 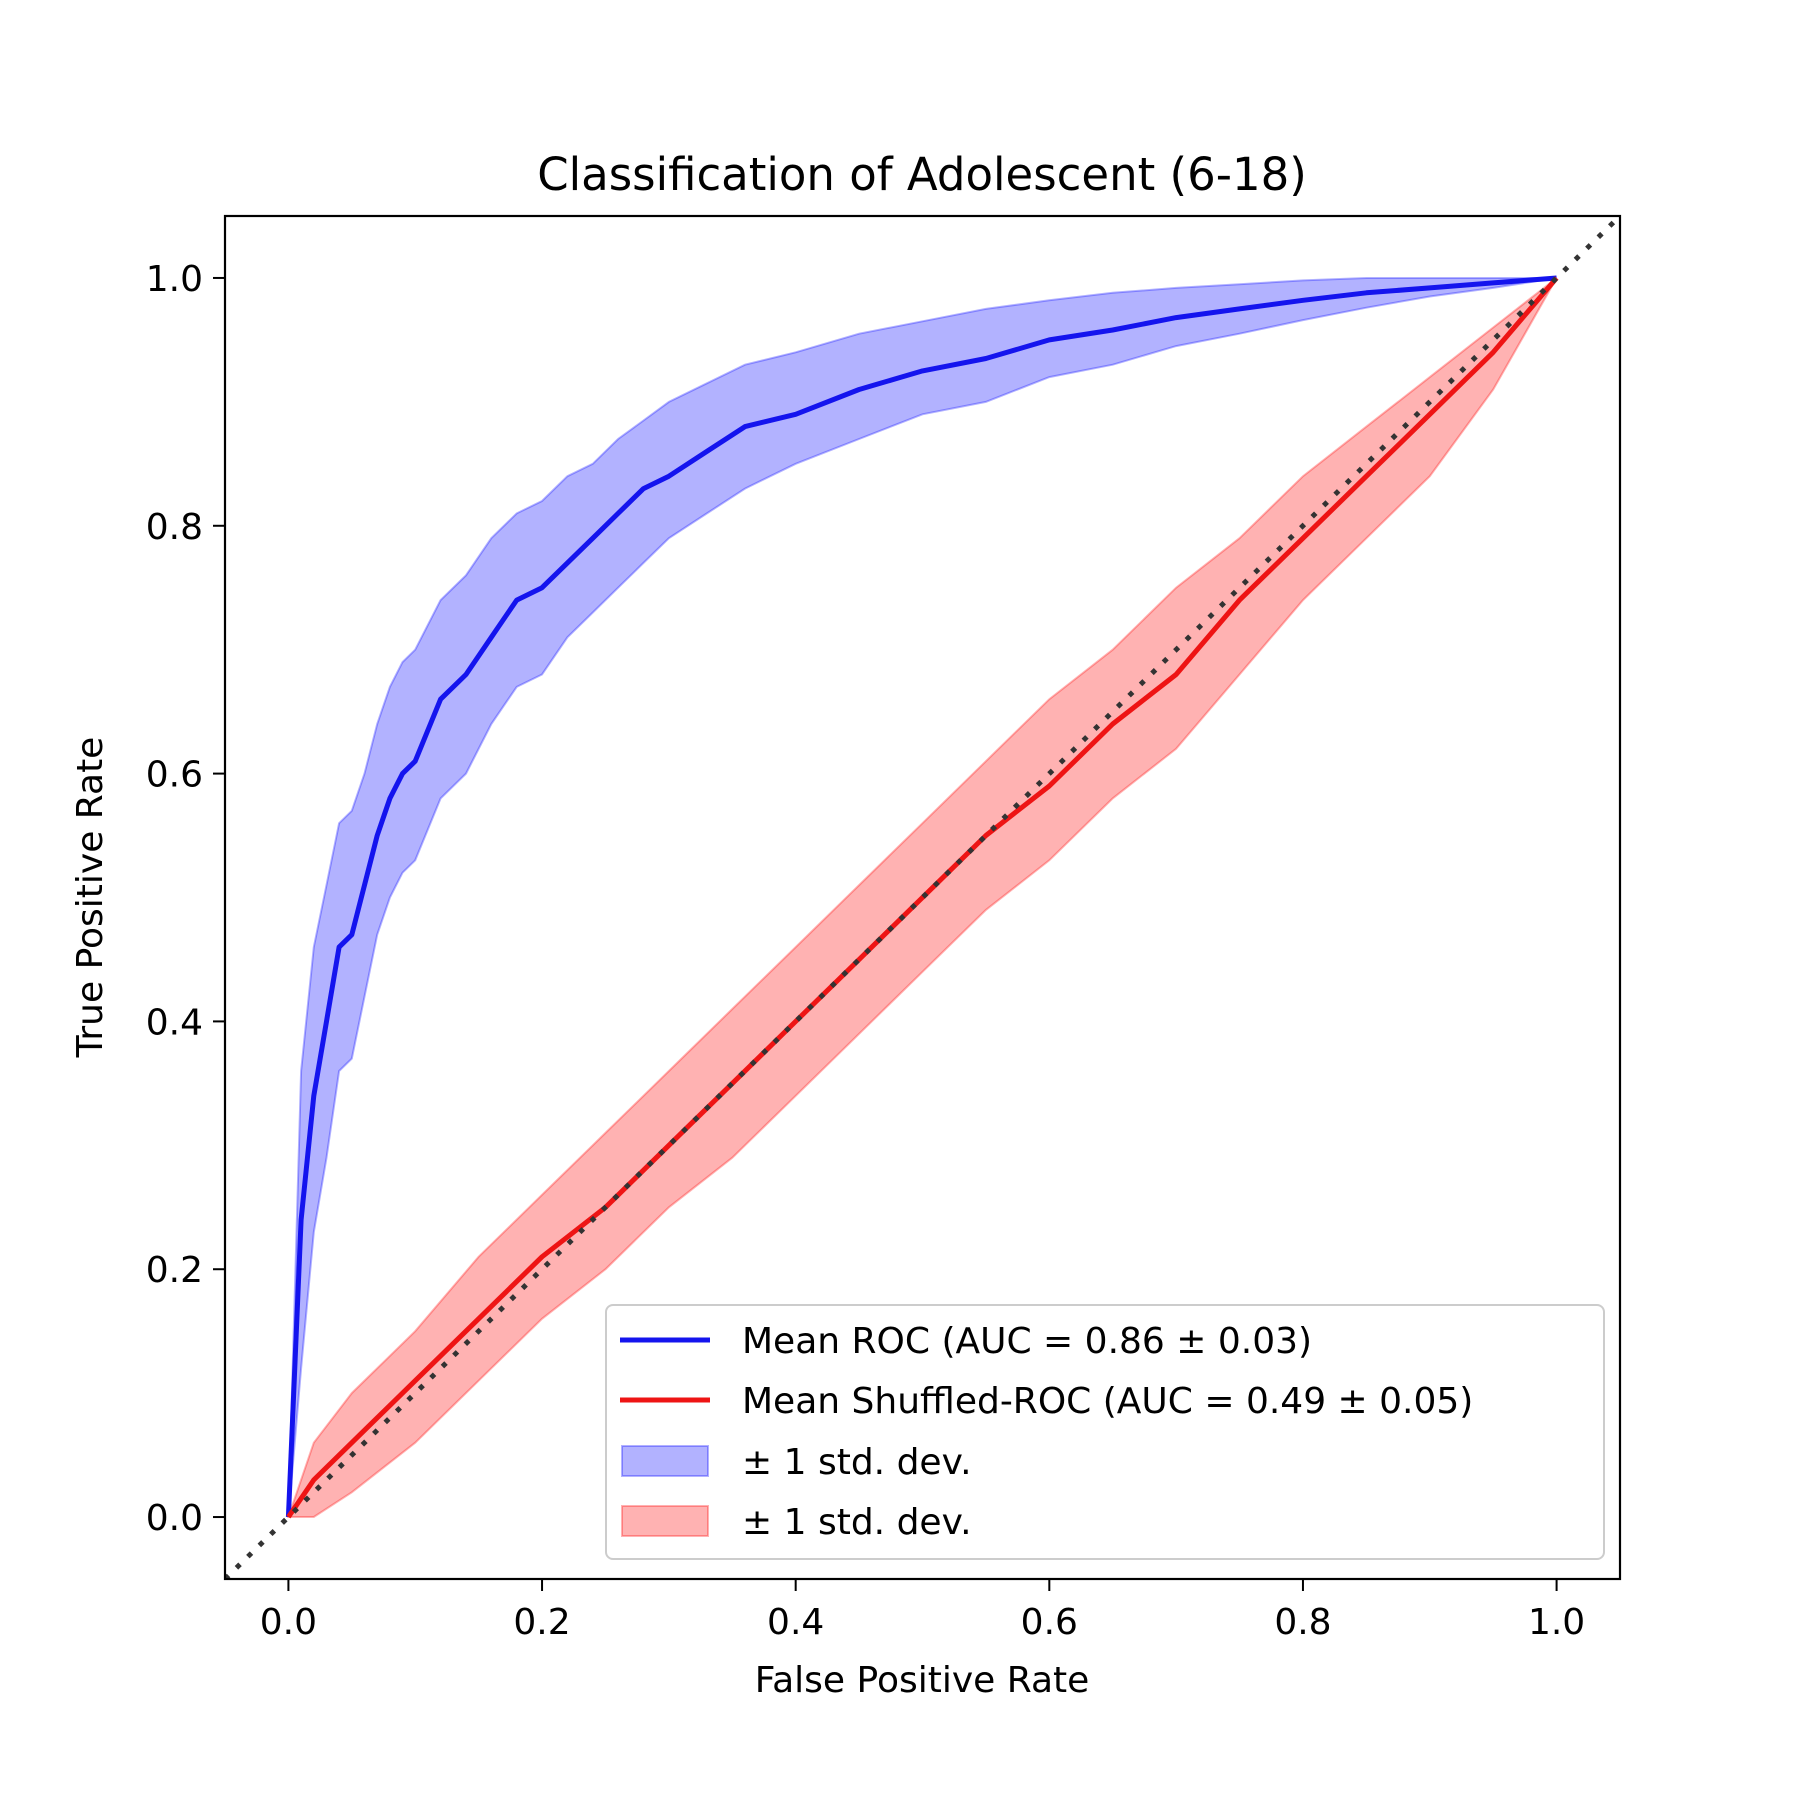 I want to click on legend-label-red-band: ± 1 std. dev., so click(x=857, y=1522).